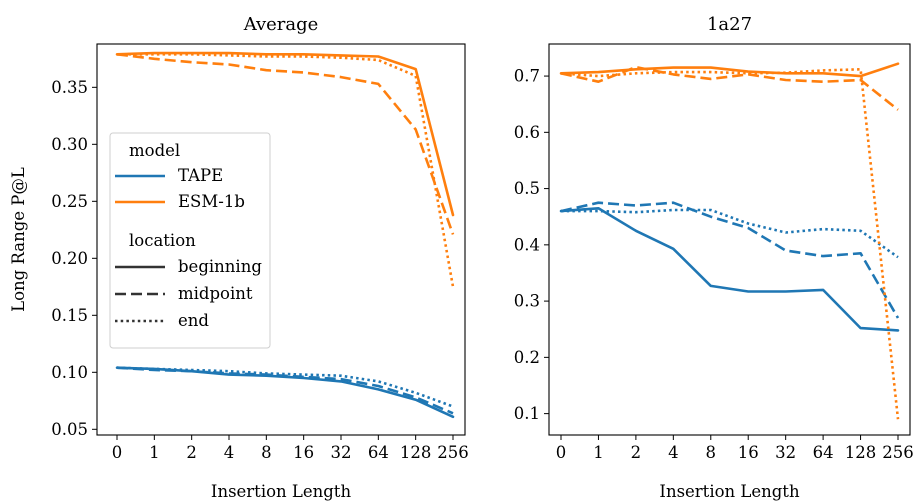  I want to click on chart-title: Average, so click(281, 24).